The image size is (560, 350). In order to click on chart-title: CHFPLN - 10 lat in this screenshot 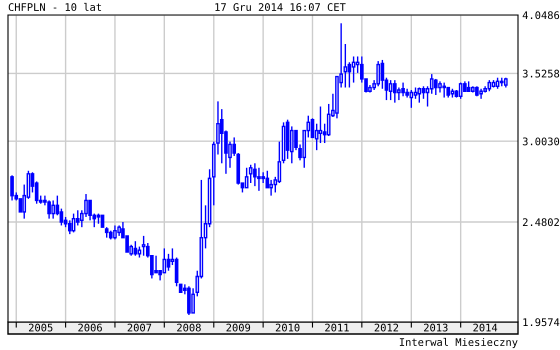, I will do `click(55, 7)`.